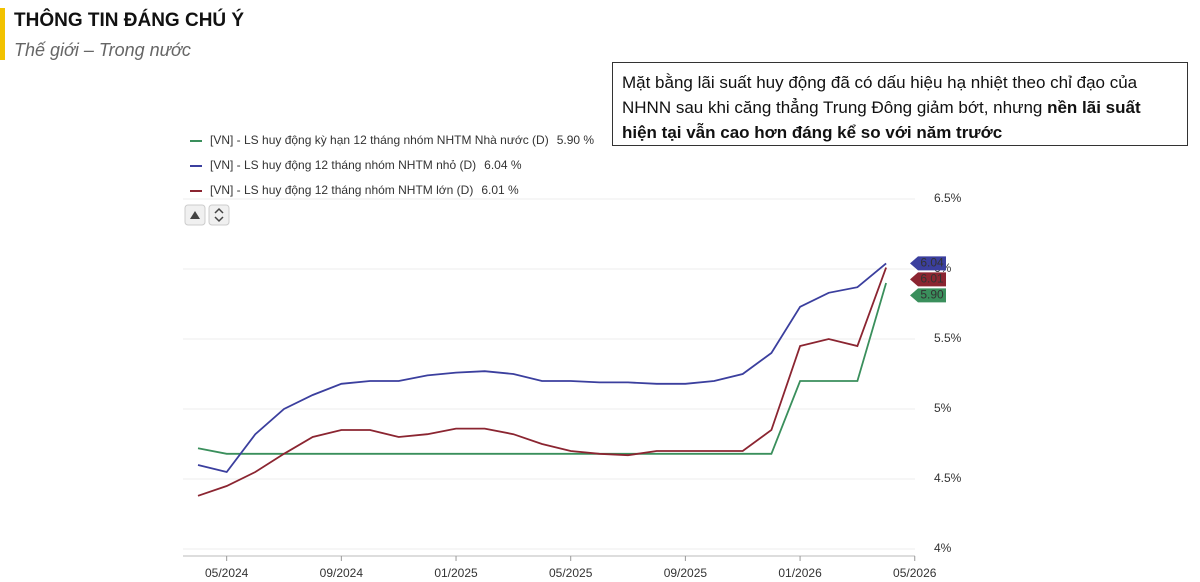 This screenshot has width=1200, height=582. Describe the element at coordinates (342, 573) in the screenshot. I see `x-tick-label: 09/2024` at that location.